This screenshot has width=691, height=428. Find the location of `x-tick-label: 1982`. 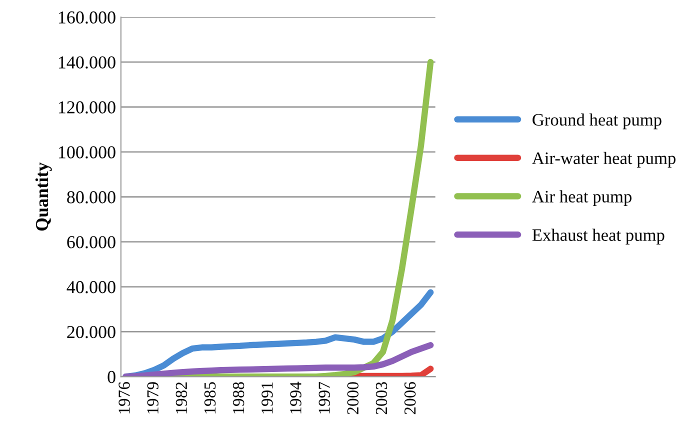

x-tick-label: 1982 is located at coordinates (182, 398).